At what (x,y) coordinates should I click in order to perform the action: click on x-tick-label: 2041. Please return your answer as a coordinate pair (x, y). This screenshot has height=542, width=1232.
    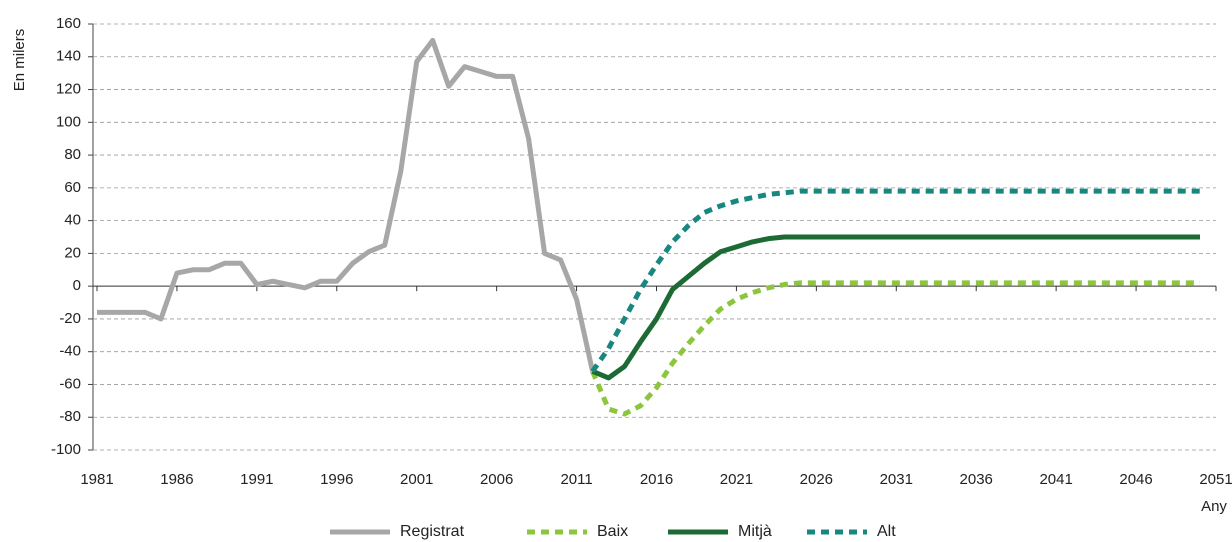
    Looking at the image, I should click on (1055, 479).